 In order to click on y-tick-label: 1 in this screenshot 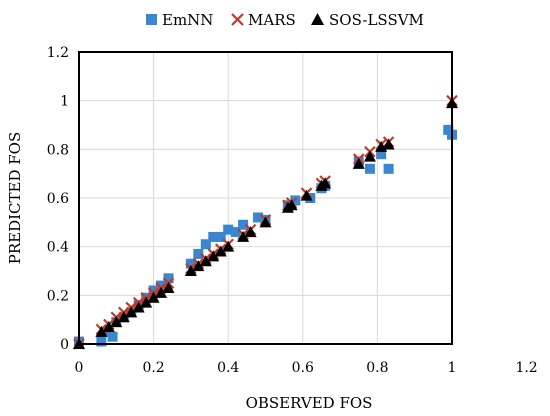, I will do `click(64, 102)`.